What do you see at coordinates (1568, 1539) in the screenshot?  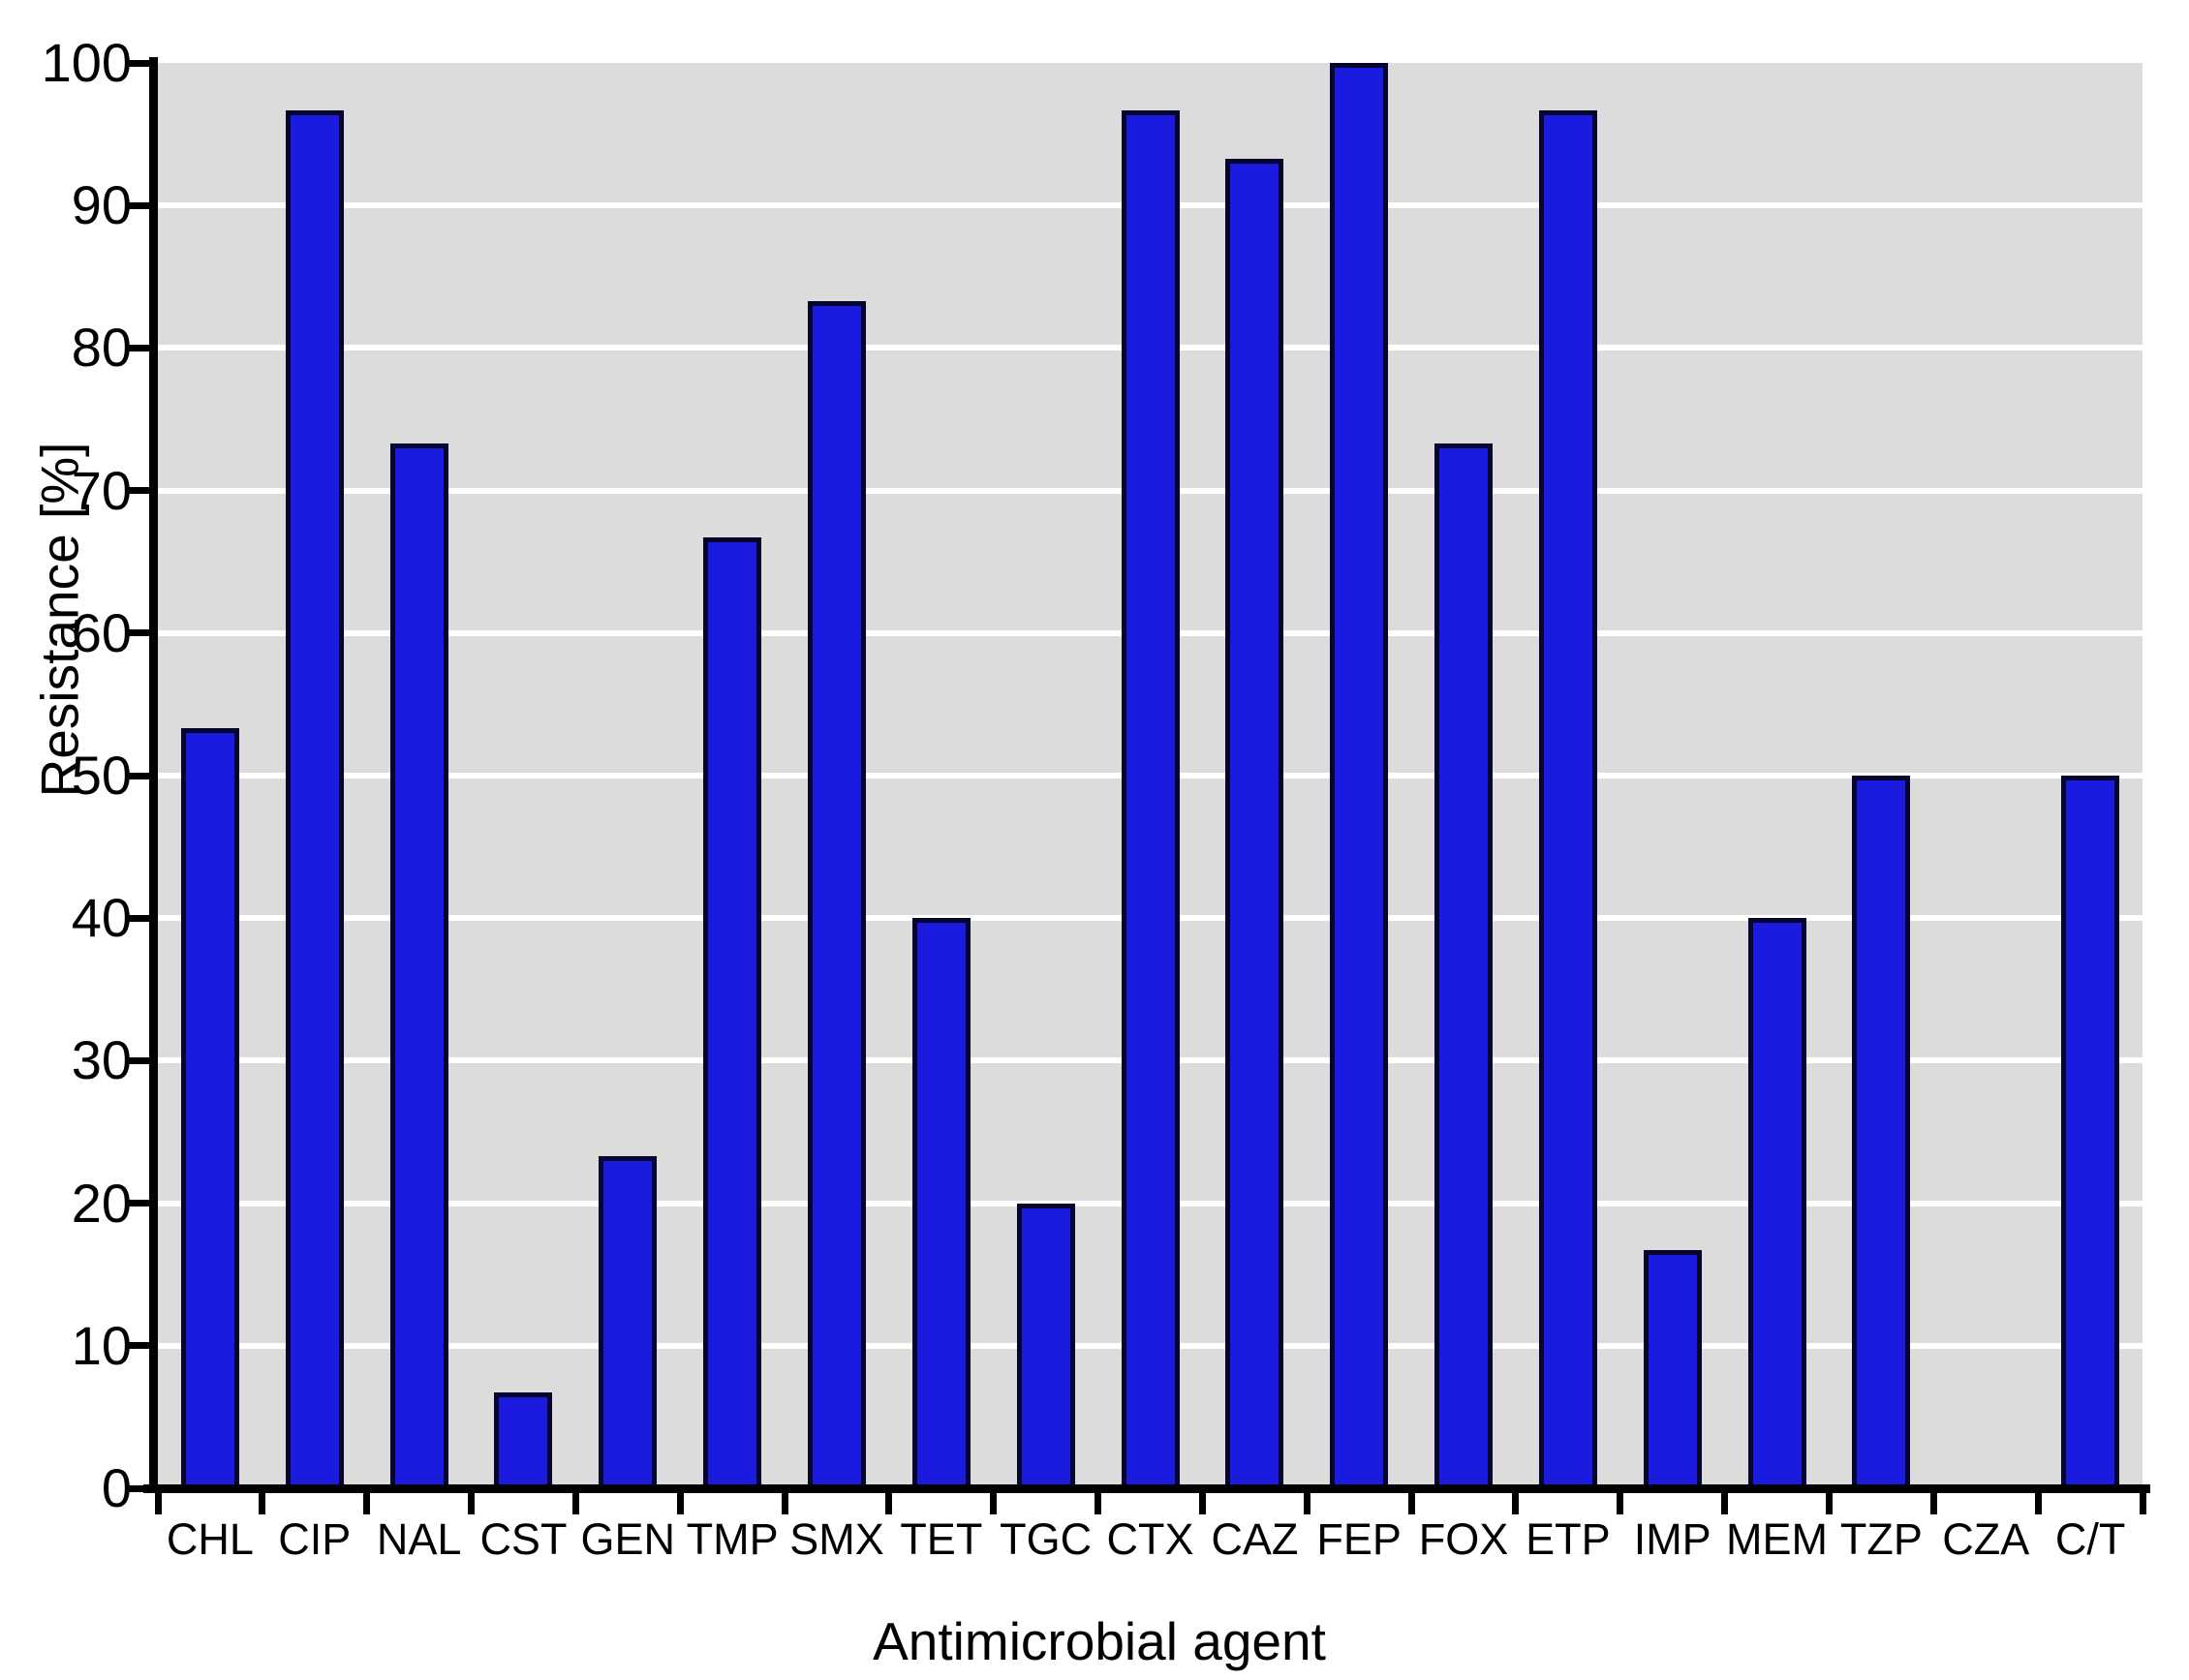 I see `x-category-label-ETP: ETP` at bounding box center [1568, 1539].